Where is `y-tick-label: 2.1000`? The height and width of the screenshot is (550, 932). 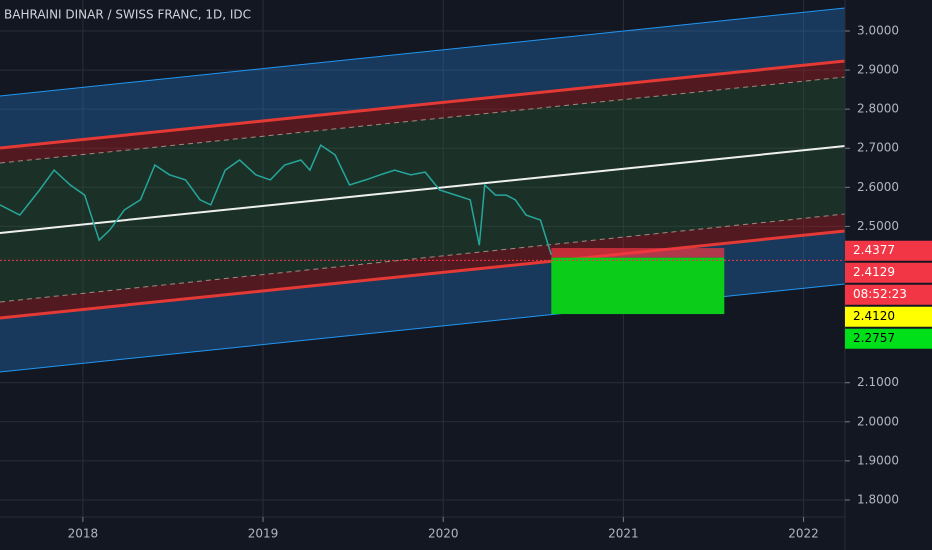
y-tick-label: 2.1000 is located at coordinates (878, 382).